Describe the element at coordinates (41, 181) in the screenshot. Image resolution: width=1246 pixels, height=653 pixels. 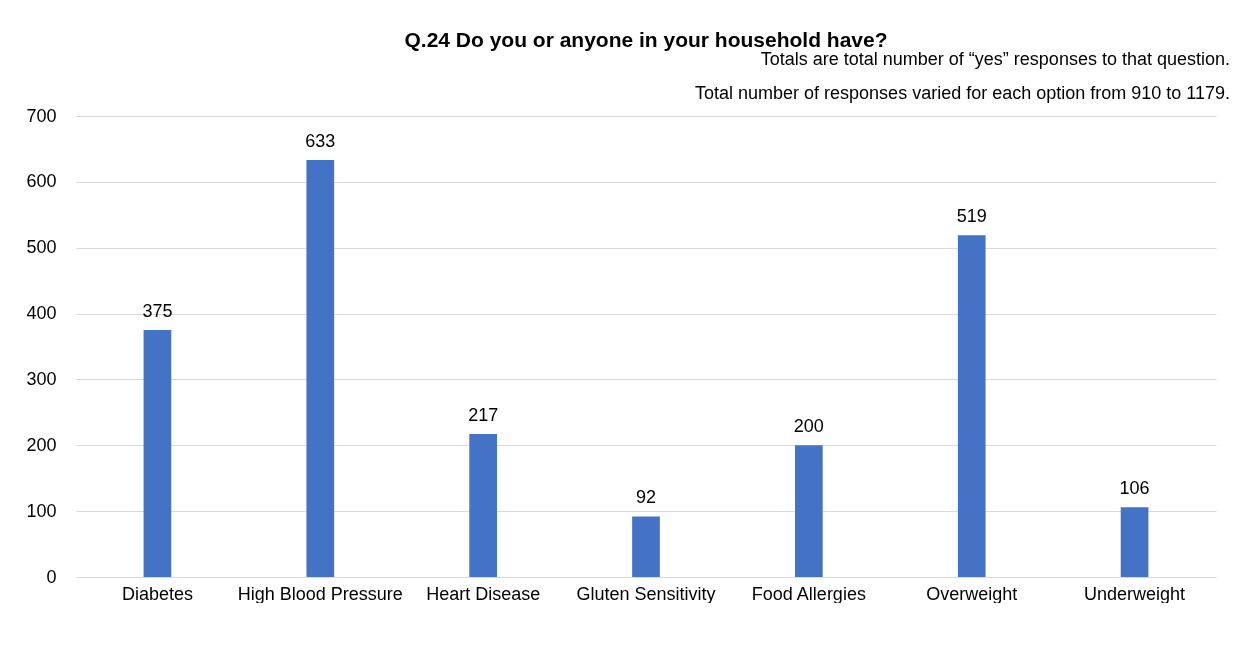
I see `y-tick-label: 600` at that location.